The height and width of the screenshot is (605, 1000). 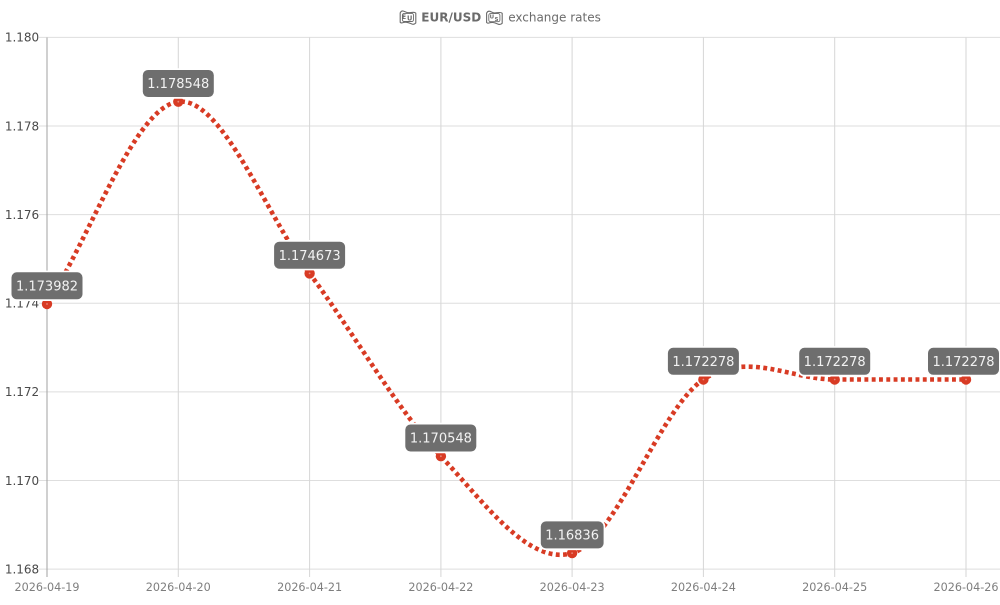 I want to click on svg-text: S, so click(x=497, y=20).